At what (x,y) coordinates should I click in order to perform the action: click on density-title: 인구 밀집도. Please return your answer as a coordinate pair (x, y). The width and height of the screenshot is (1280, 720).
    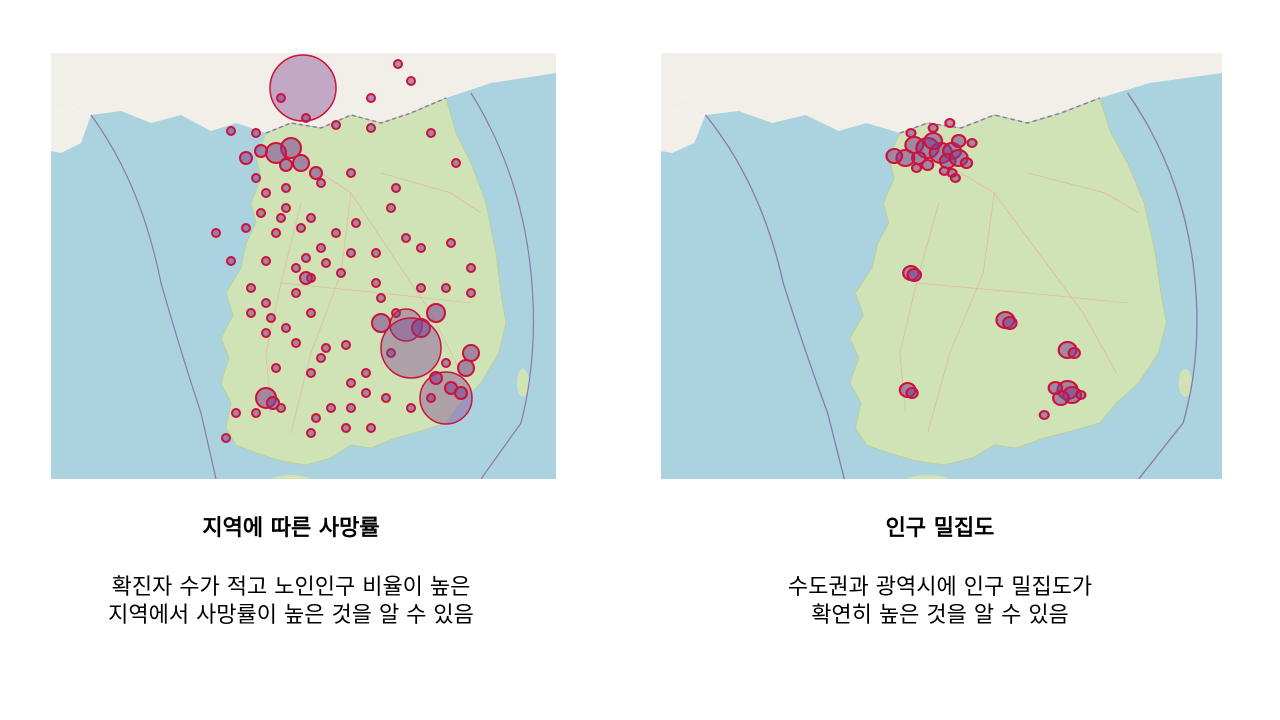
    Looking at the image, I should click on (940, 528).